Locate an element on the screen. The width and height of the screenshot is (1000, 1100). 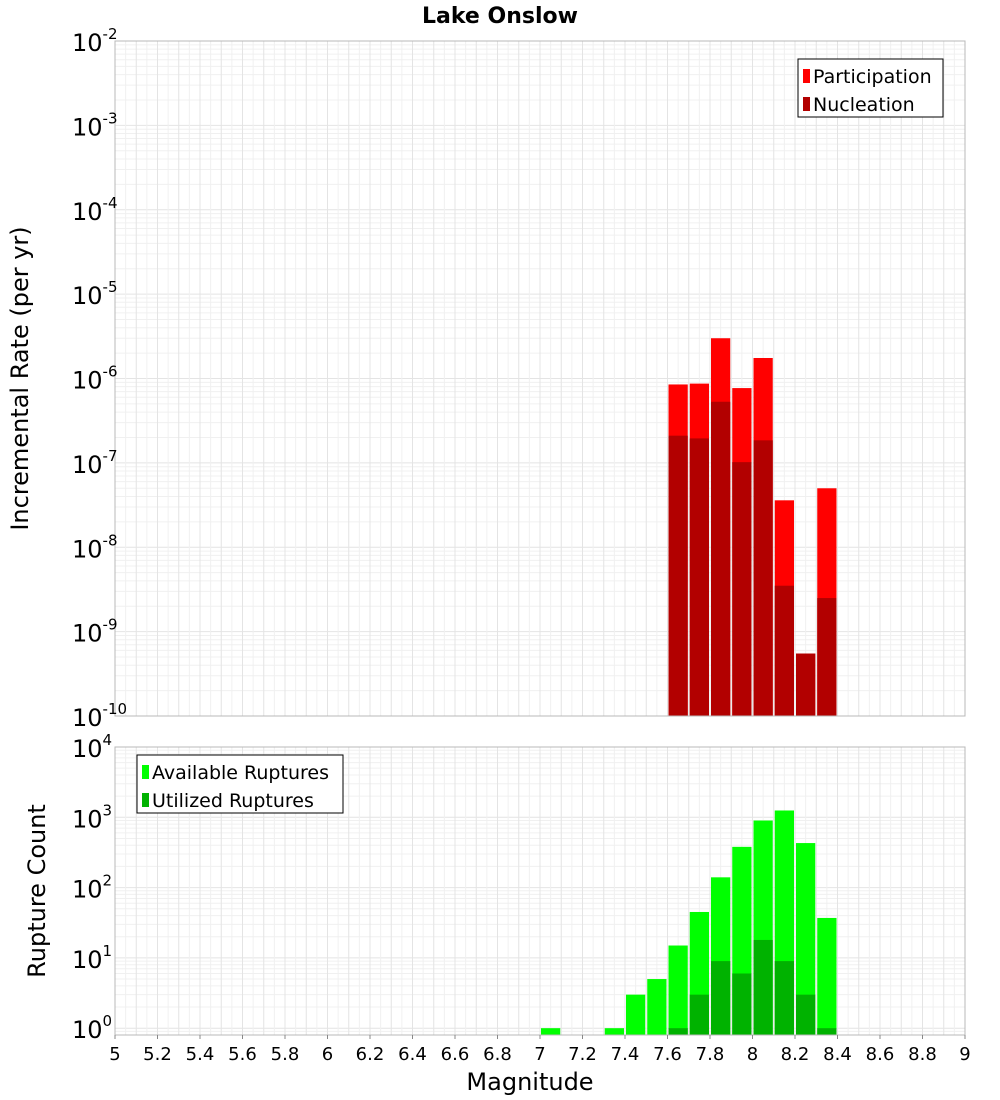
x-tick-label: 6.6 is located at coordinates (455, 1054).